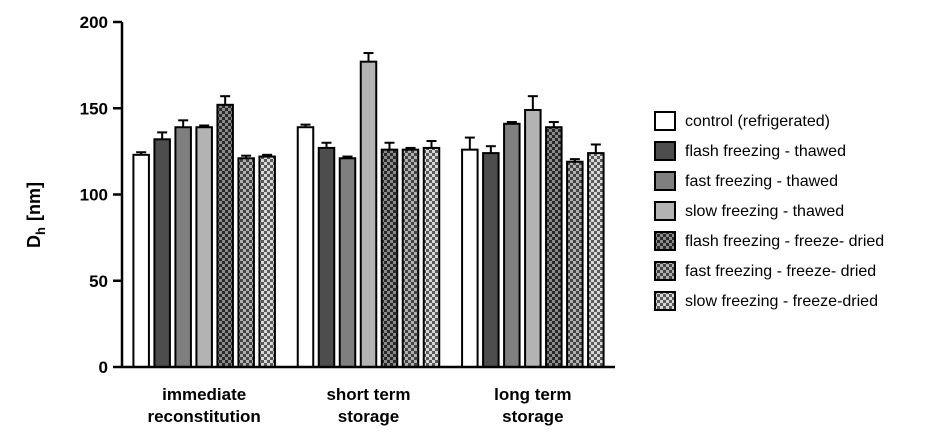 The width and height of the screenshot is (946, 447). I want to click on y-tick-label: 0, so click(103, 367).